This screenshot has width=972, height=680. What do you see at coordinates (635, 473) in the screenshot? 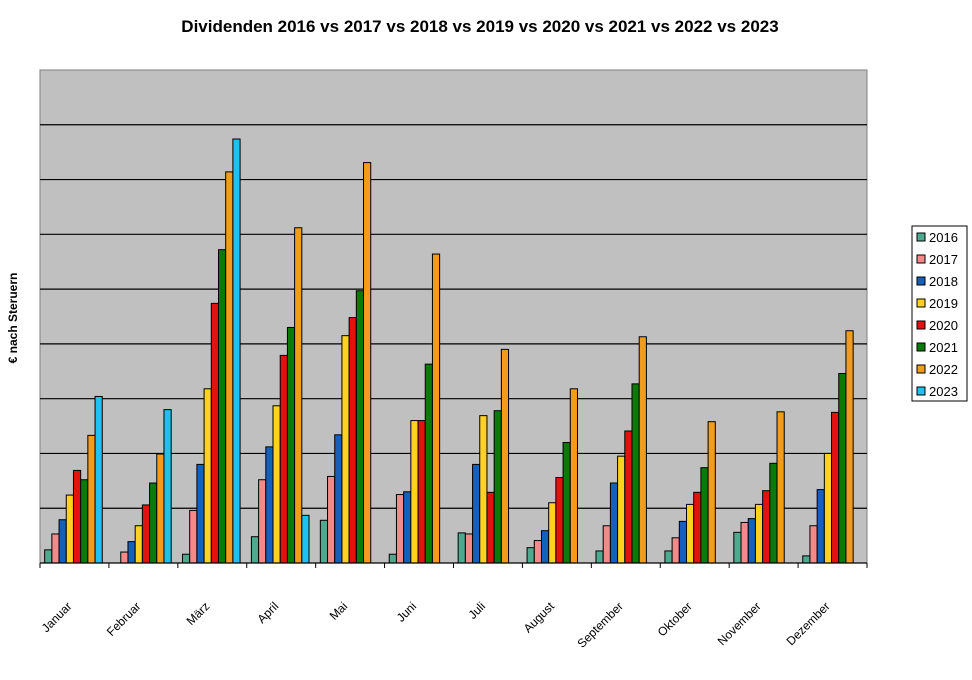
I see `bar-2021-September` at bounding box center [635, 473].